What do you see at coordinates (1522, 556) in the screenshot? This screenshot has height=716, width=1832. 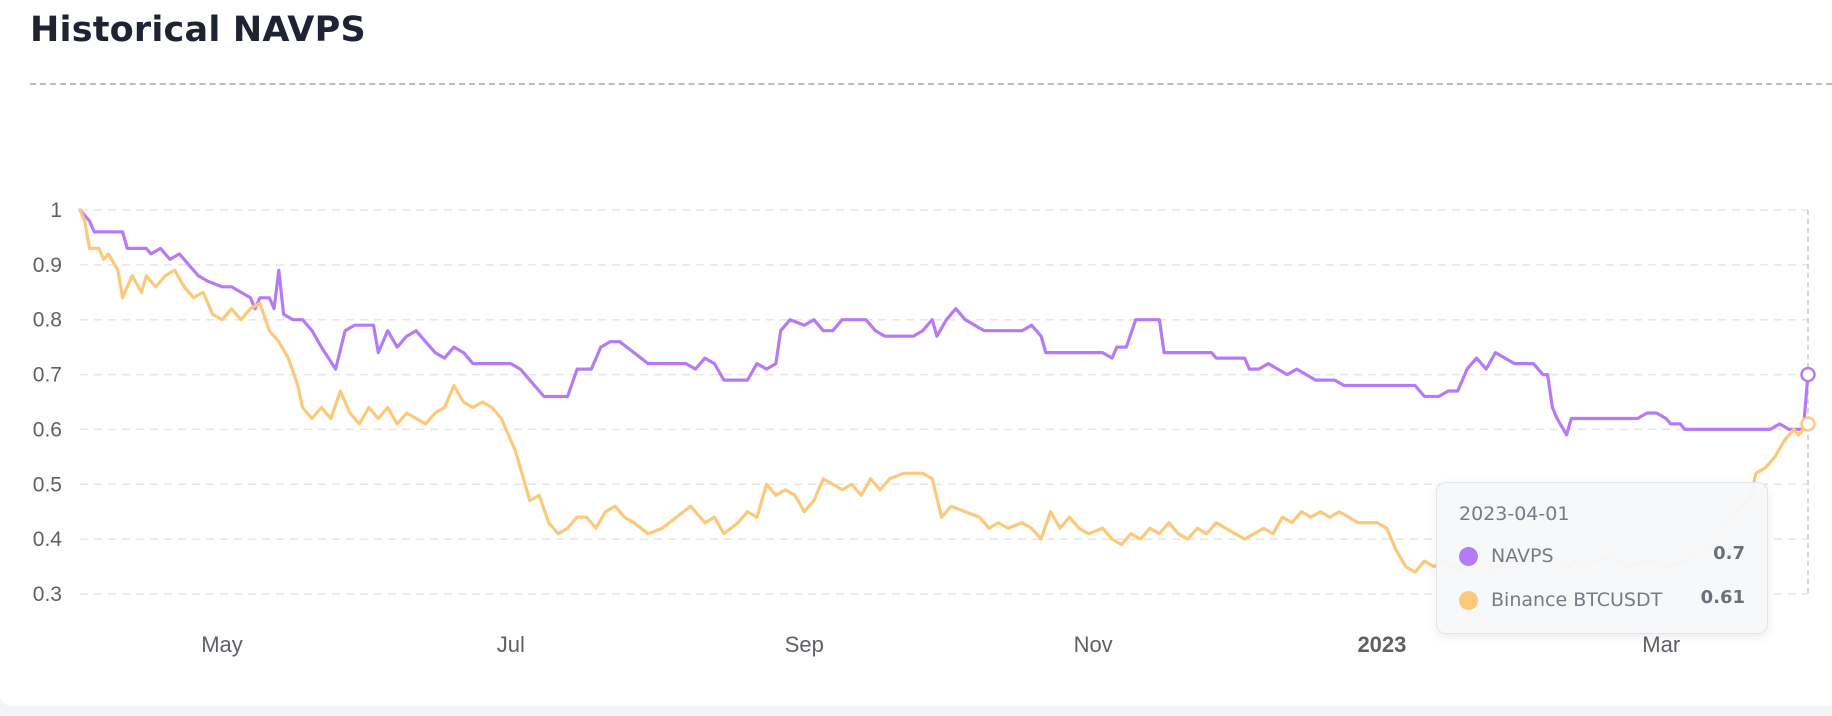 I see `tooltip-series-name: NAVPS` at bounding box center [1522, 556].